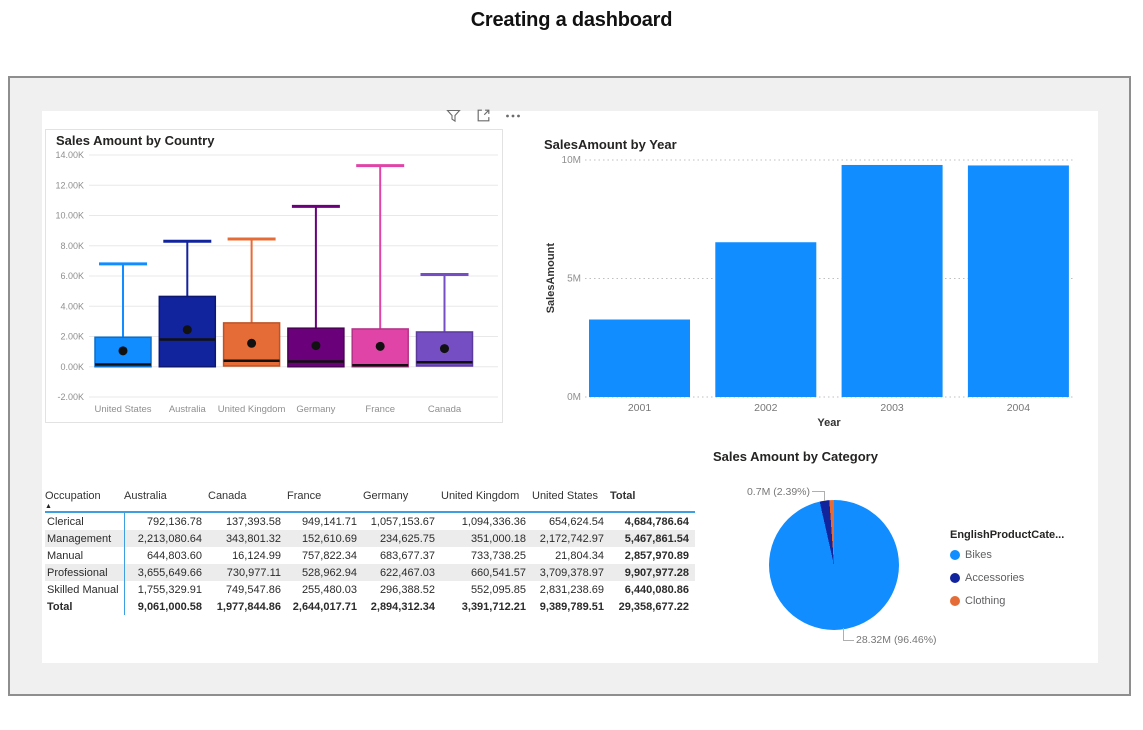 The height and width of the screenshot is (730, 1143). What do you see at coordinates (892, 280) in the screenshot?
I see `bar-2003` at bounding box center [892, 280].